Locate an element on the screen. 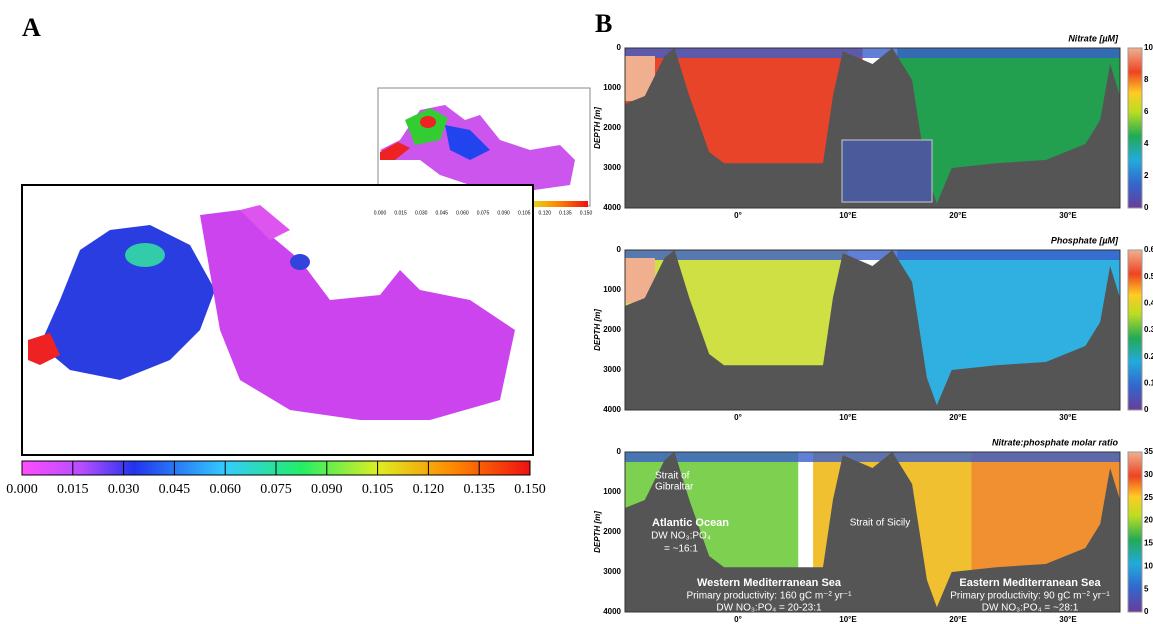  colorbar-tick-label: 0.015 is located at coordinates (73, 489).